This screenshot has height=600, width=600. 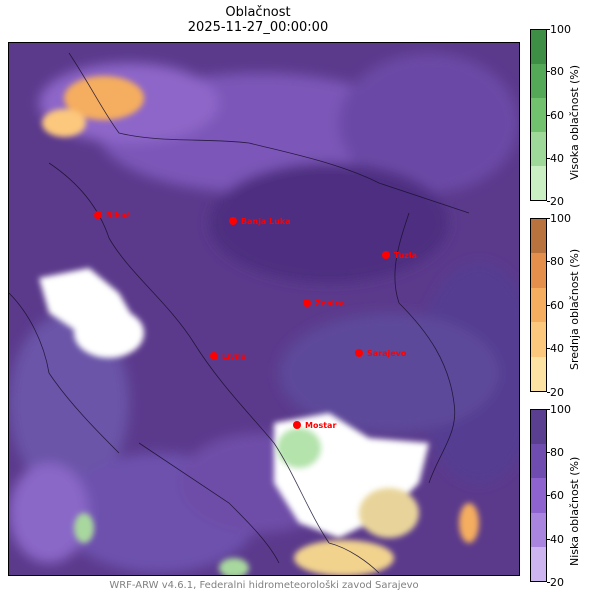 What do you see at coordinates (118, 215) in the screenshot?
I see `city-label: Bihać` at bounding box center [118, 215].